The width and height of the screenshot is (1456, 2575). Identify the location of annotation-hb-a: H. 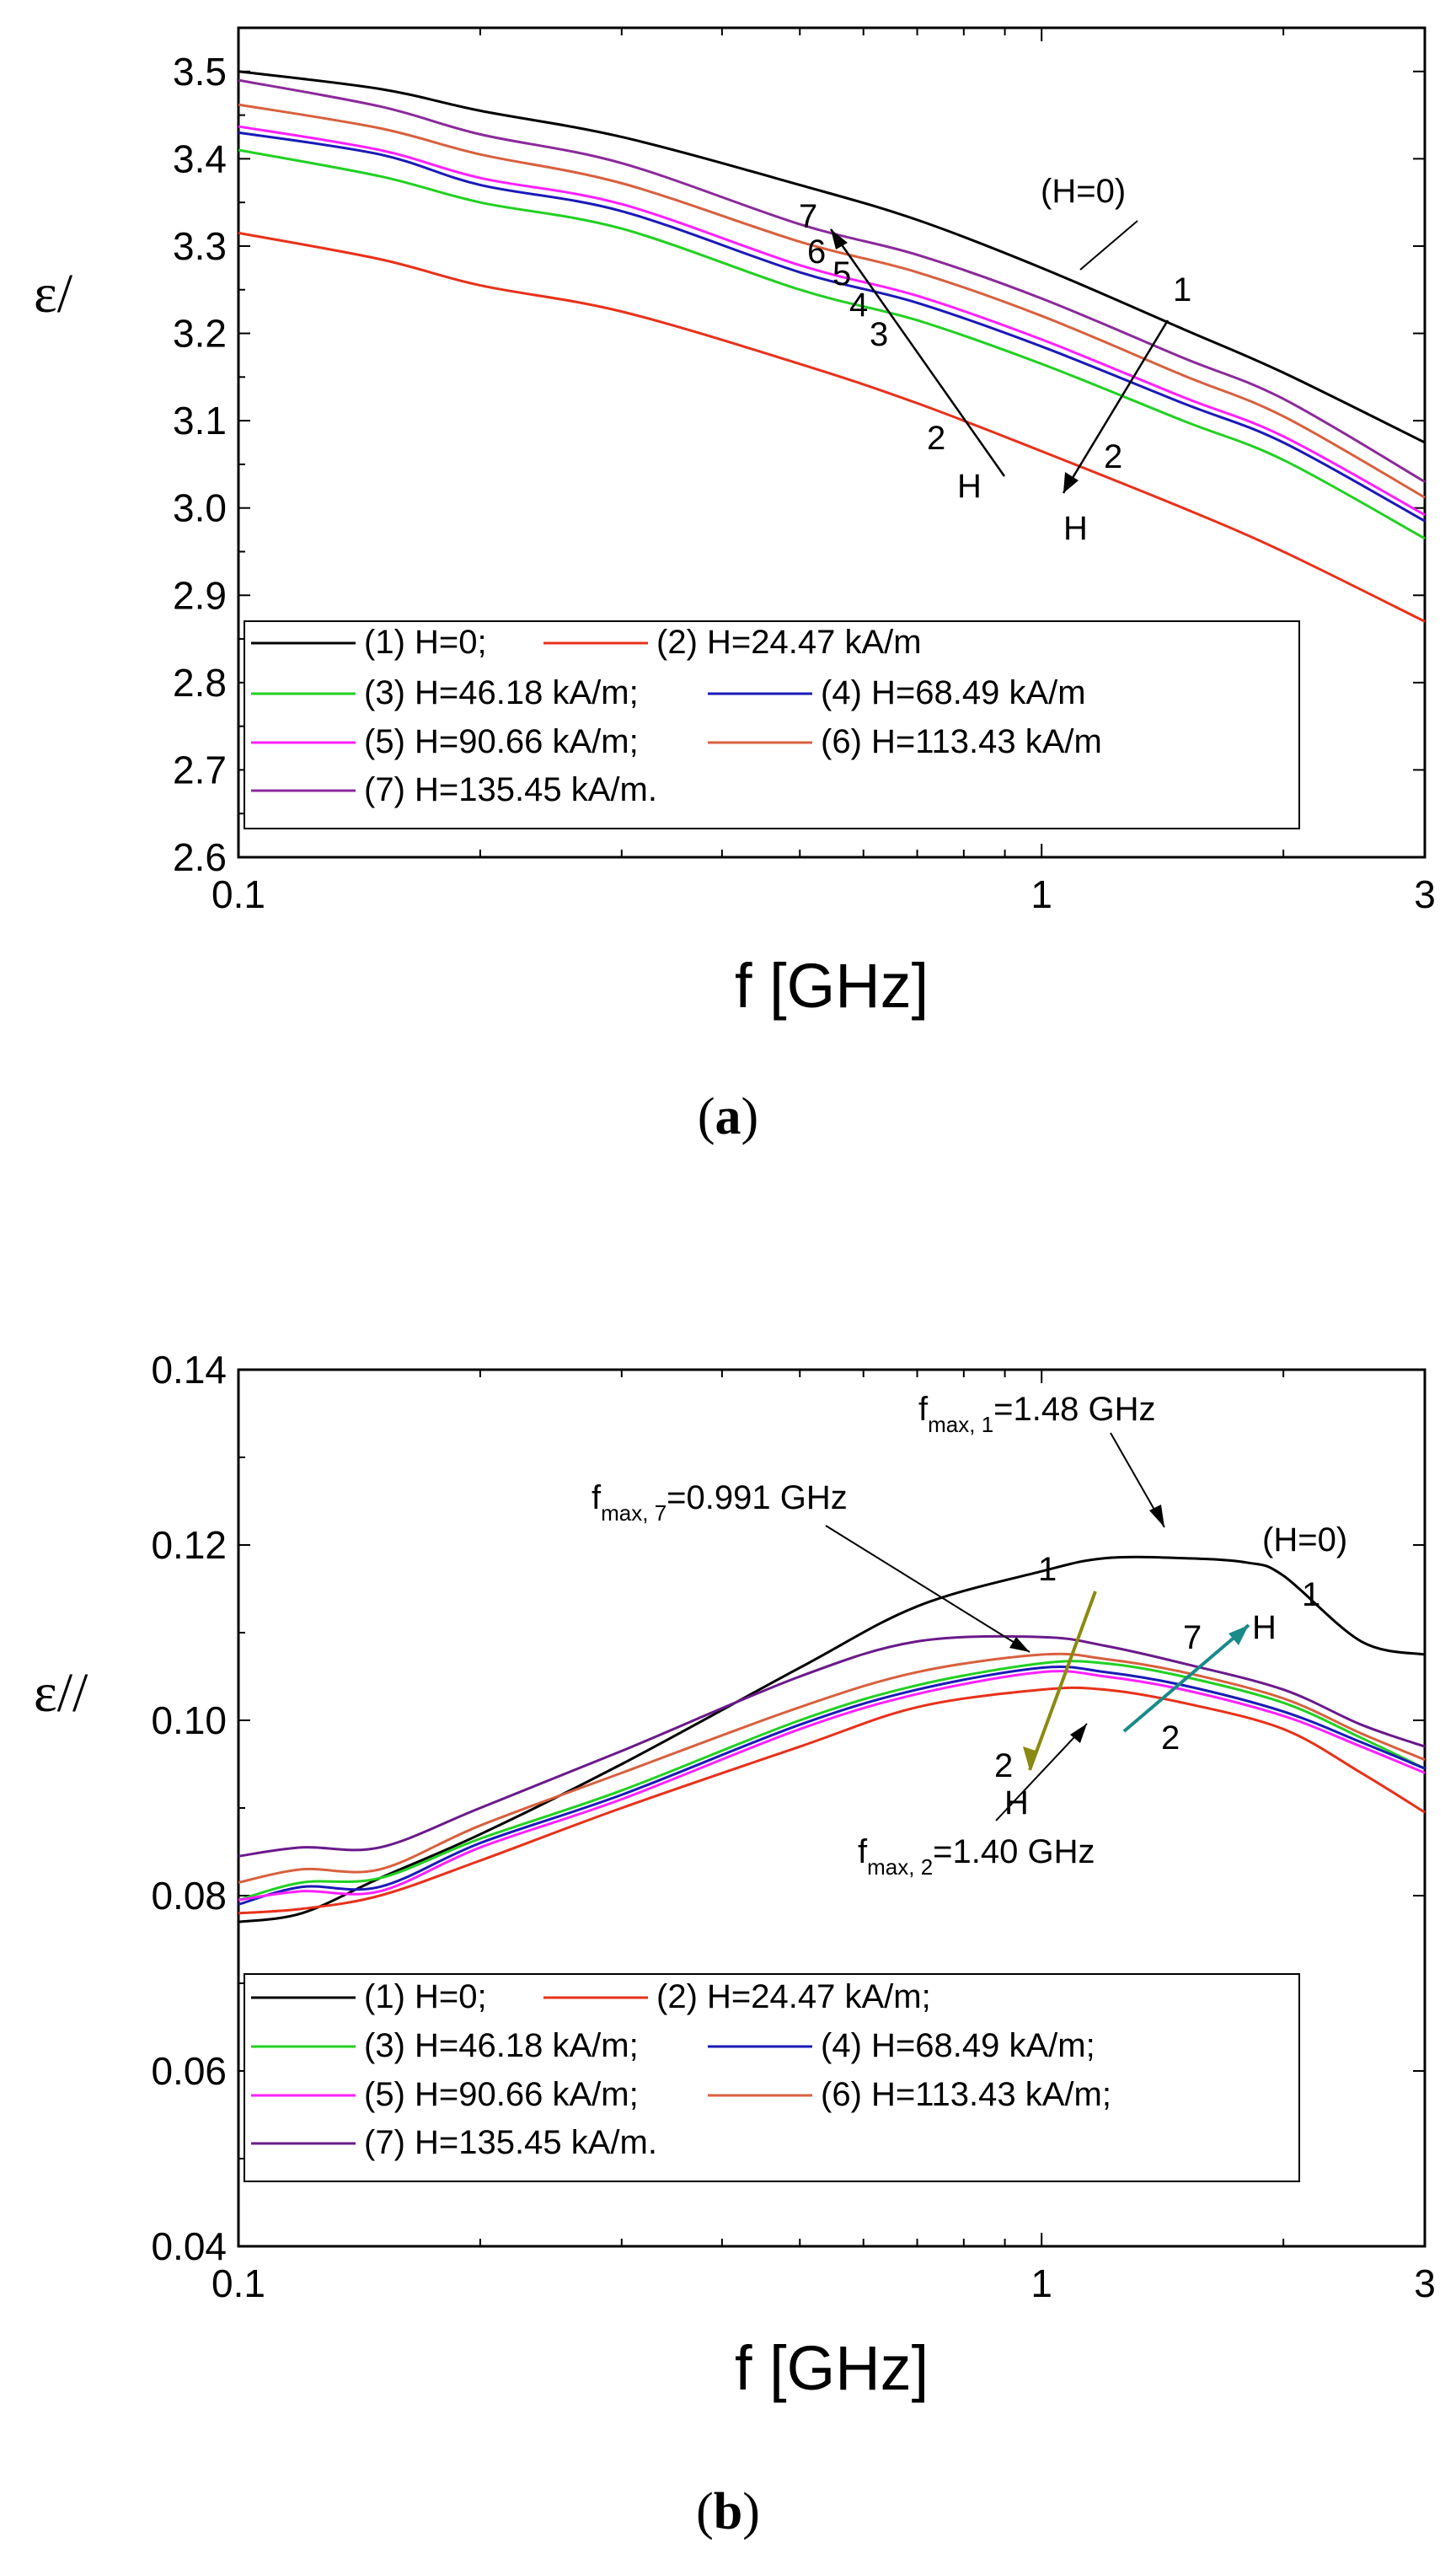
(1075, 528).